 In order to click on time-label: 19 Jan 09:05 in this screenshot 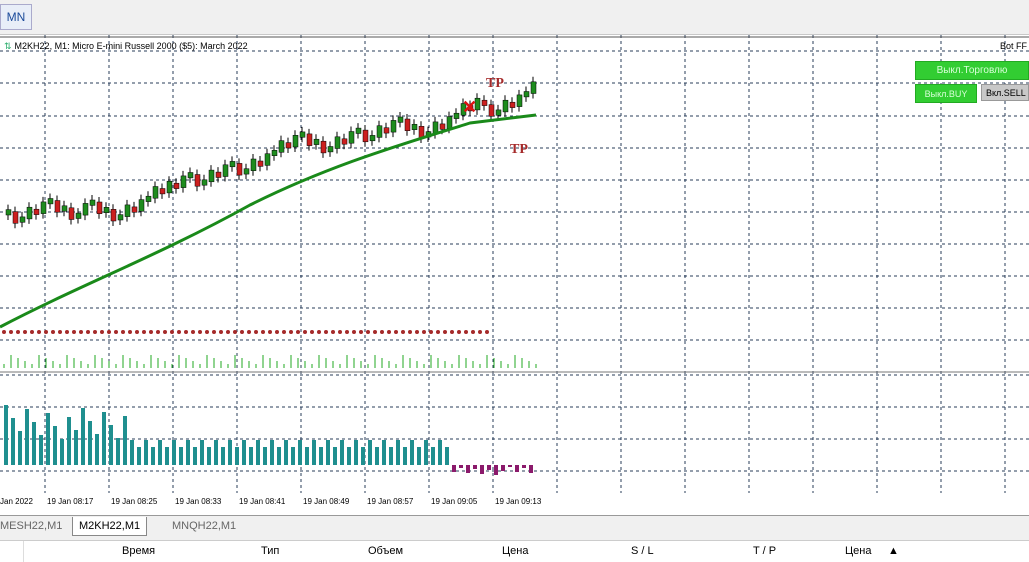, I will do `click(454, 501)`.